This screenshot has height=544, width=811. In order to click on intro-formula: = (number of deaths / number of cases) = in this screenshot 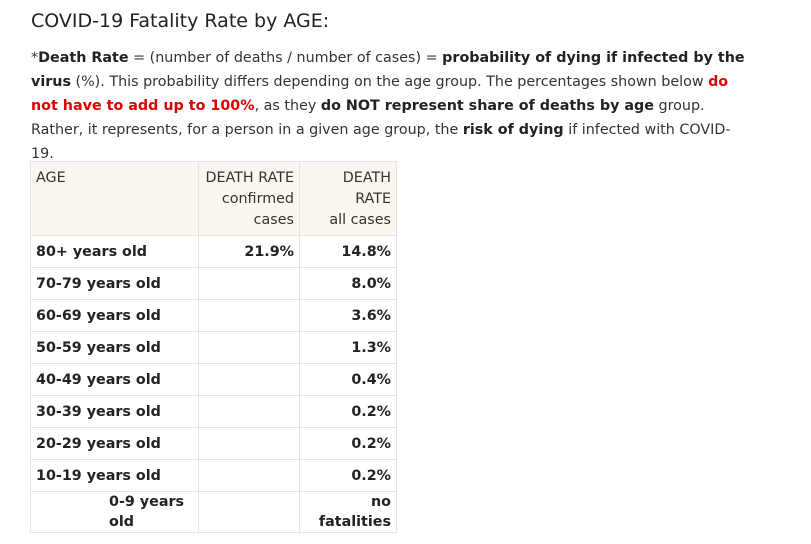, I will do `click(285, 58)`.